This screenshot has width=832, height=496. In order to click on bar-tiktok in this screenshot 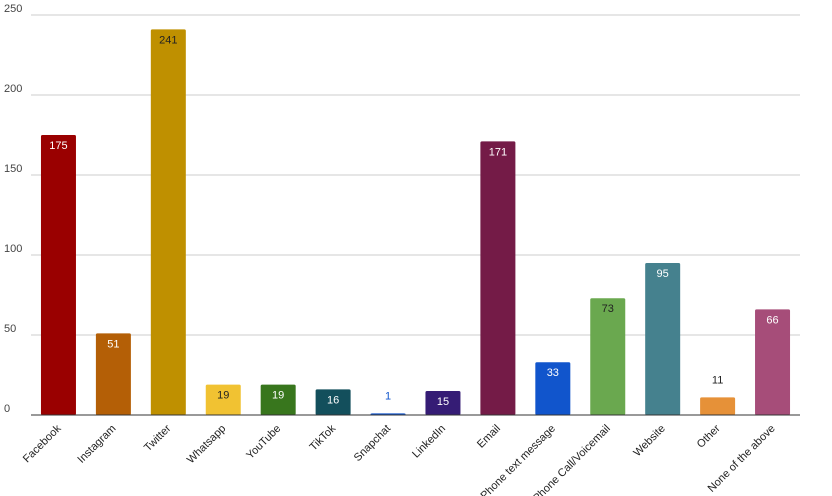, I will do `click(333, 402)`.